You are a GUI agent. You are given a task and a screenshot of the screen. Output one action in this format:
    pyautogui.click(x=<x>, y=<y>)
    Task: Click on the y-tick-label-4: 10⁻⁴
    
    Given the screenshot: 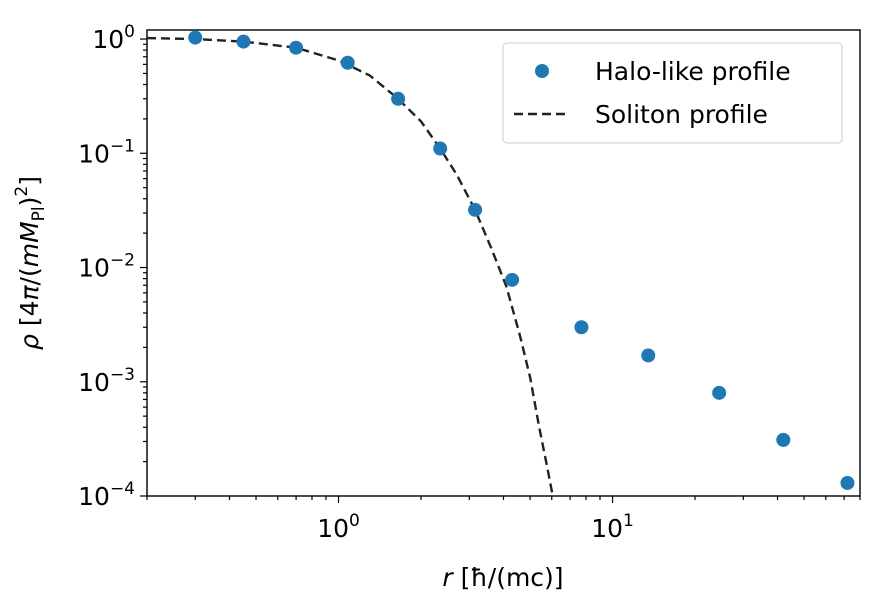 What is the action you would take?
    pyautogui.click(x=106, y=495)
    